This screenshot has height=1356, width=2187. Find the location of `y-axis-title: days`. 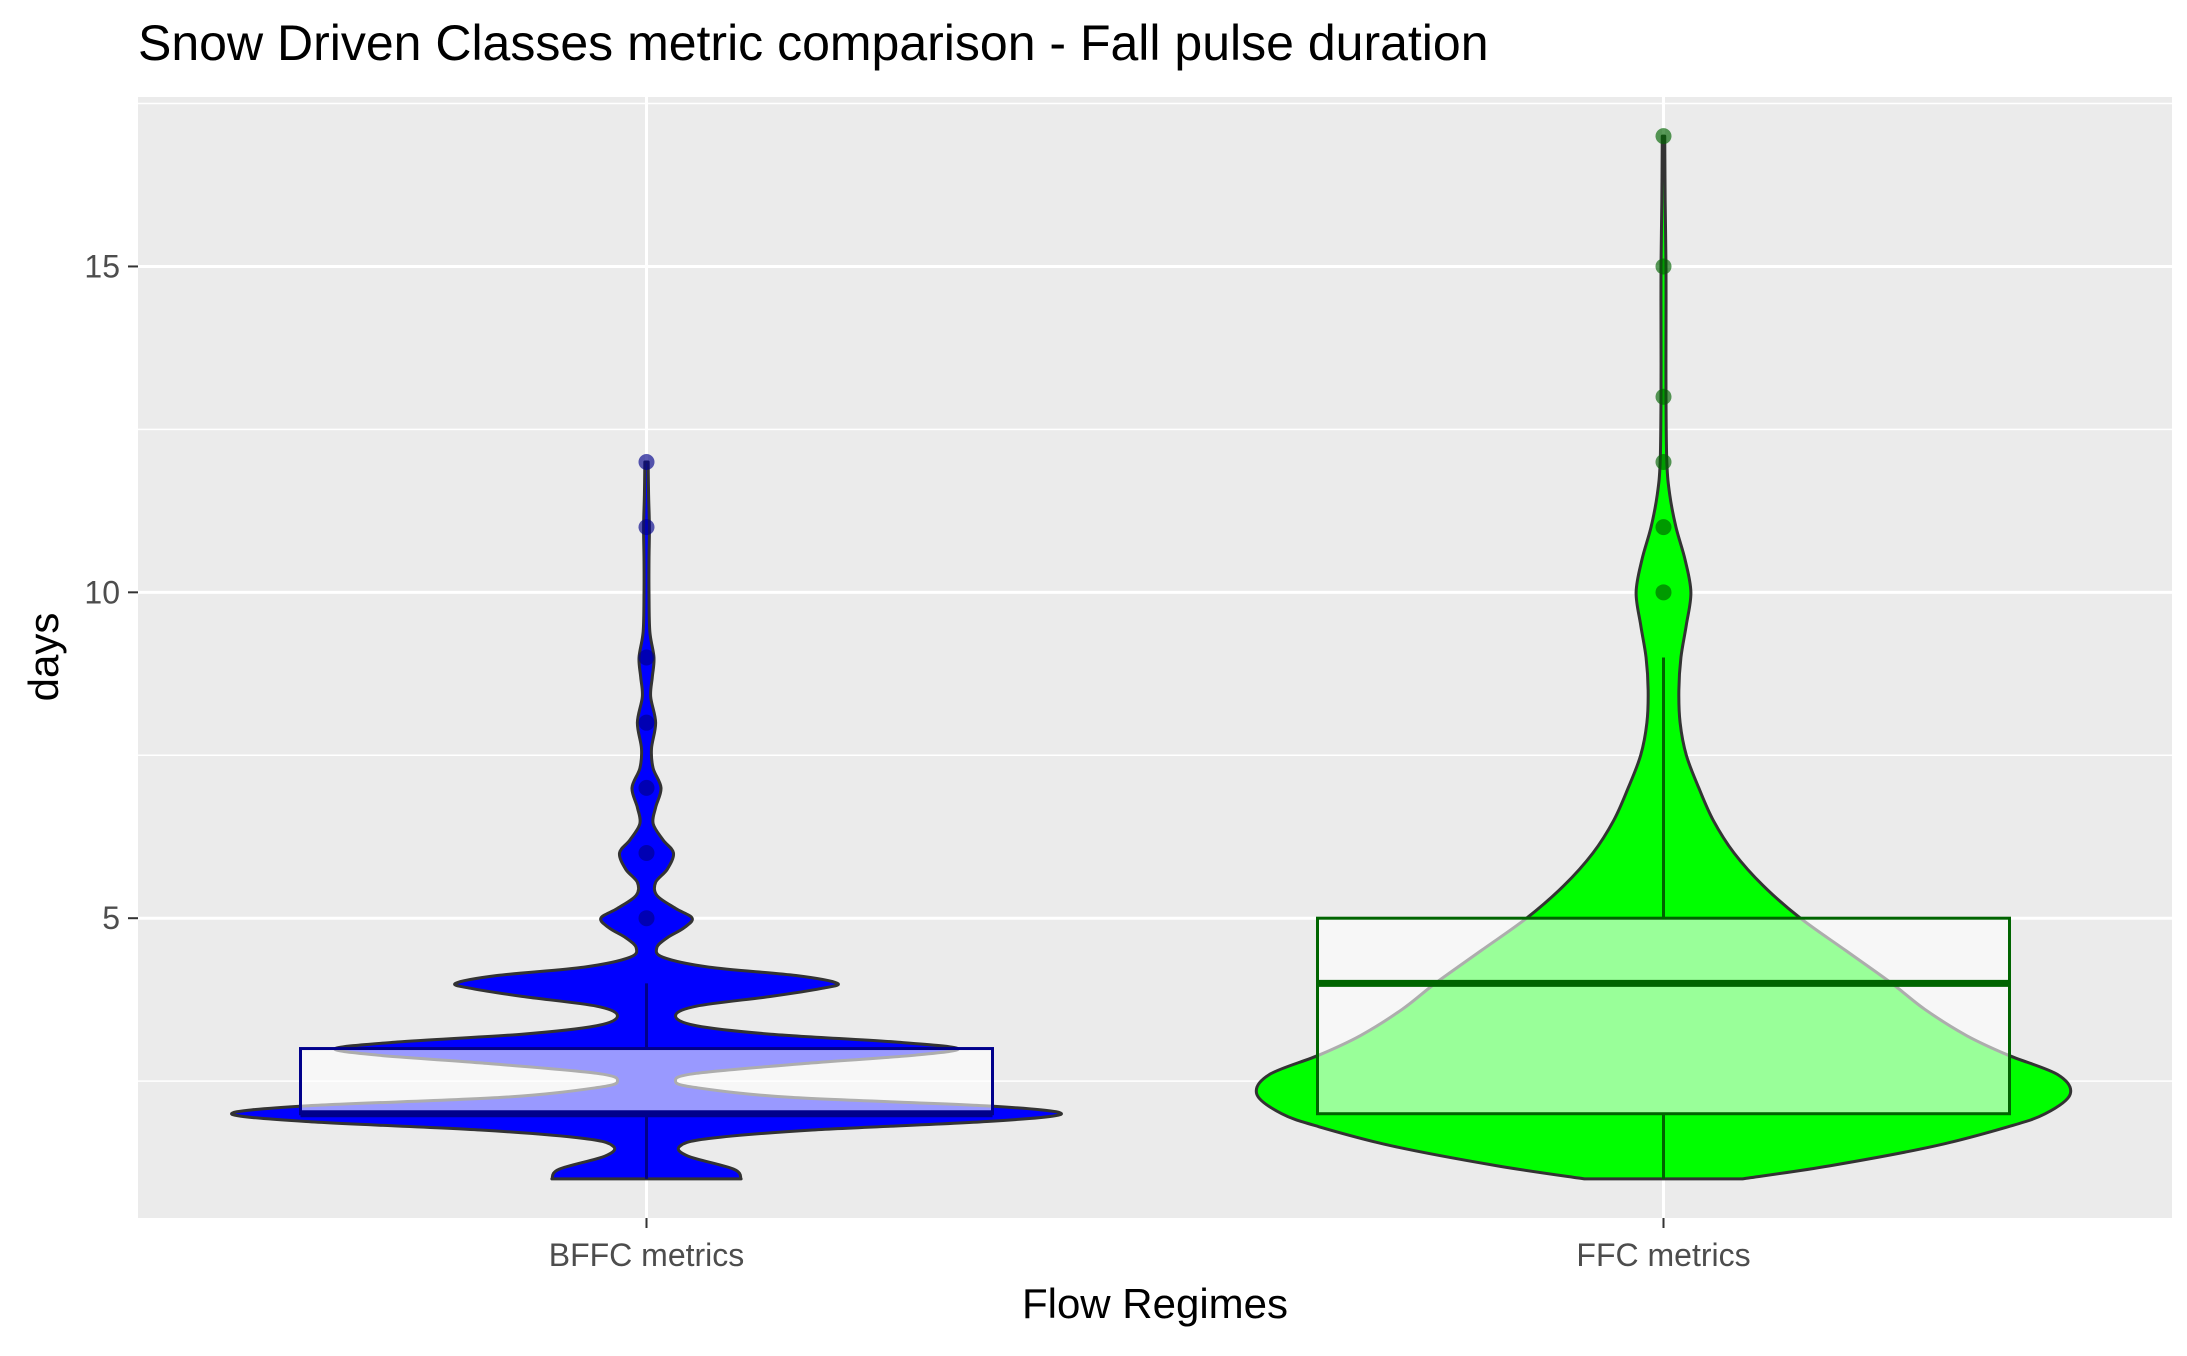

y-axis-title: days is located at coordinates (43, 657).